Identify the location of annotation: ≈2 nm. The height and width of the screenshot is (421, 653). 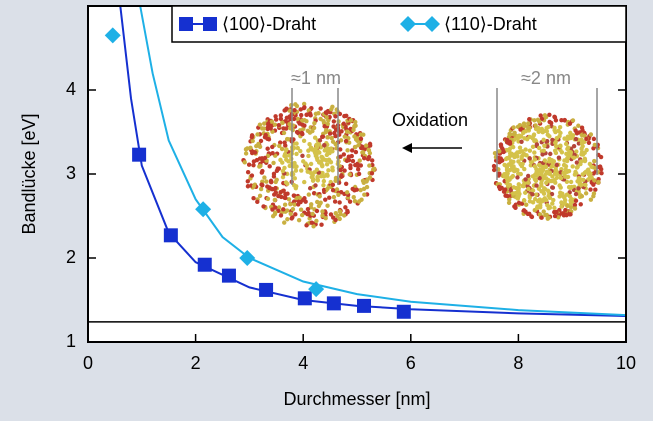
(546, 78).